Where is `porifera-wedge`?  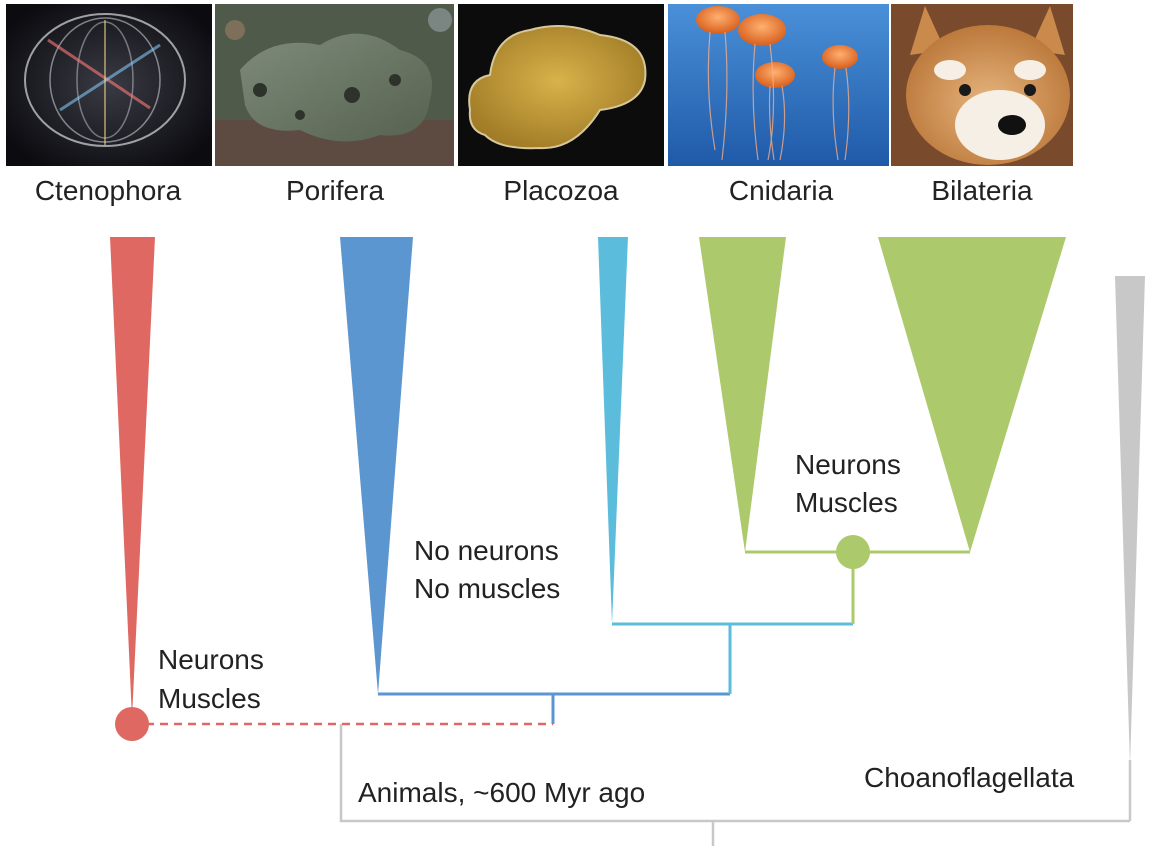 porifera-wedge is located at coordinates (376, 465).